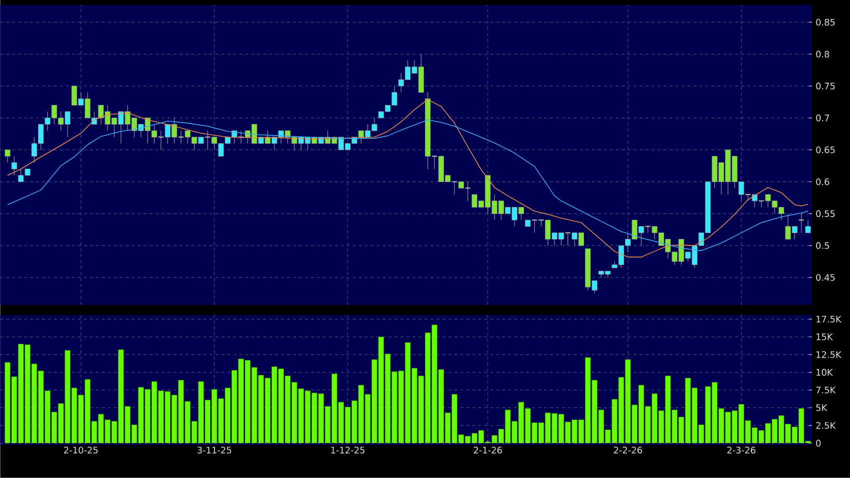 Image resolution: width=850 pixels, height=478 pixels. I want to click on y-tick-label: 0.8, so click(823, 54).